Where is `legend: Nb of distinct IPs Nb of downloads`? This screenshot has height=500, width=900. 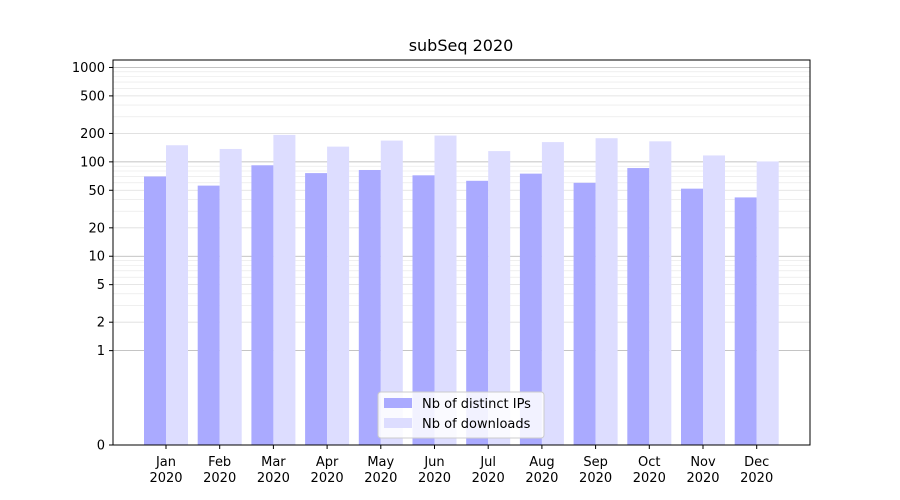
legend: Nb of distinct IPs Nb of downloads is located at coordinates (461, 415).